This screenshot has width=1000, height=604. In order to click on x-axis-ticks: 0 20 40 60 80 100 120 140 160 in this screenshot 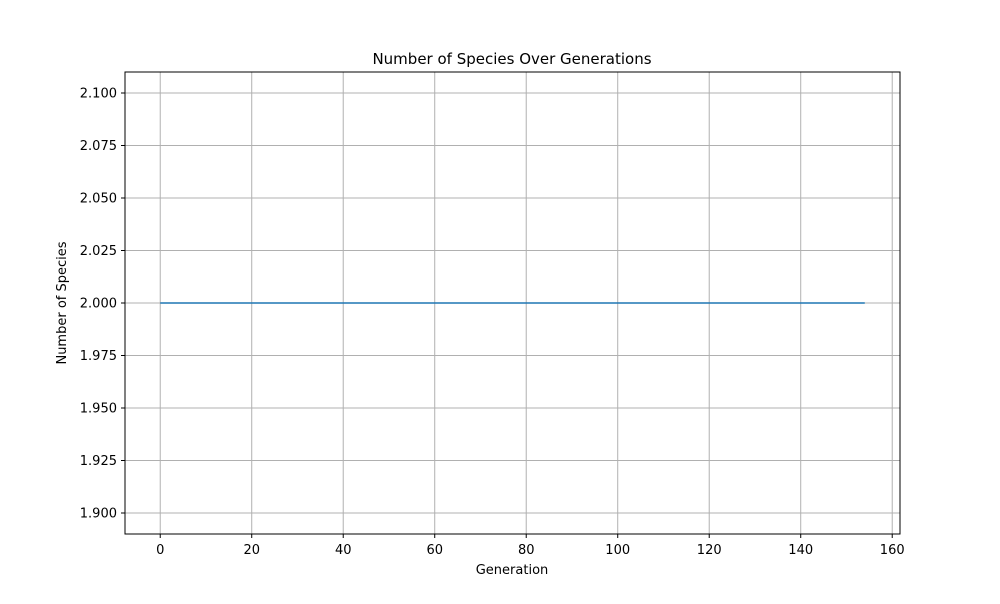, I will do `click(530, 546)`.